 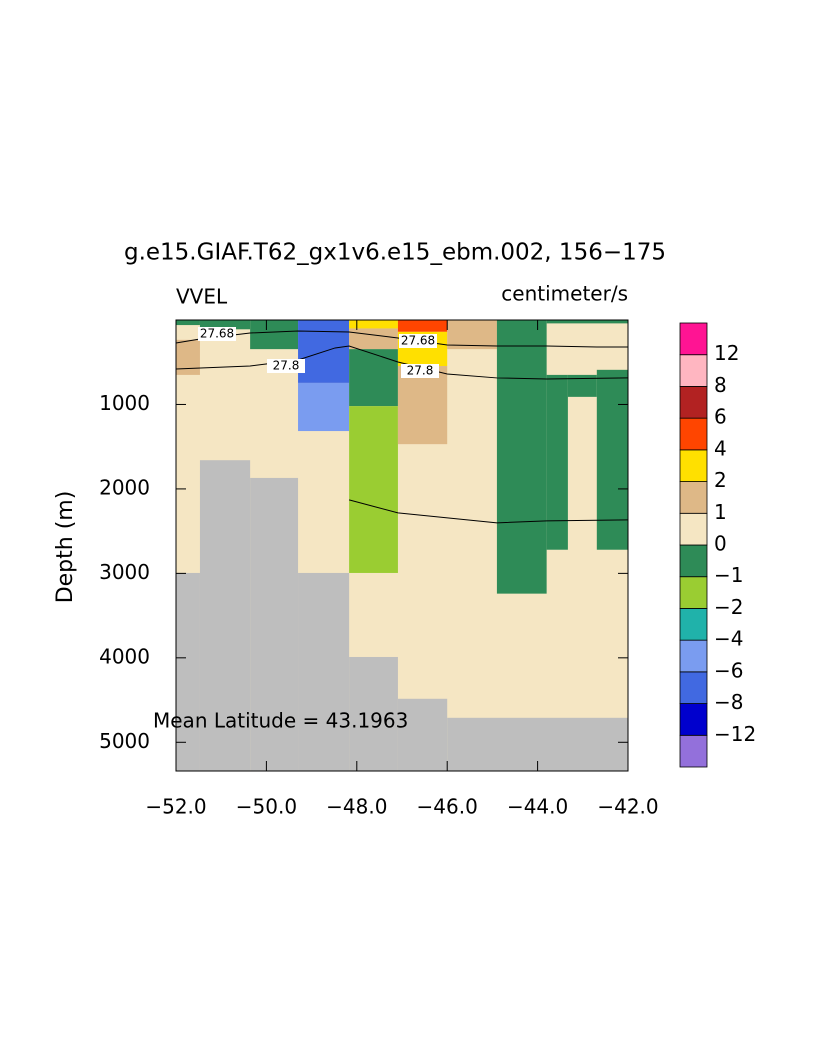 What do you see at coordinates (537, 807) in the screenshot?
I see `x-tick-label: −44.0` at bounding box center [537, 807].